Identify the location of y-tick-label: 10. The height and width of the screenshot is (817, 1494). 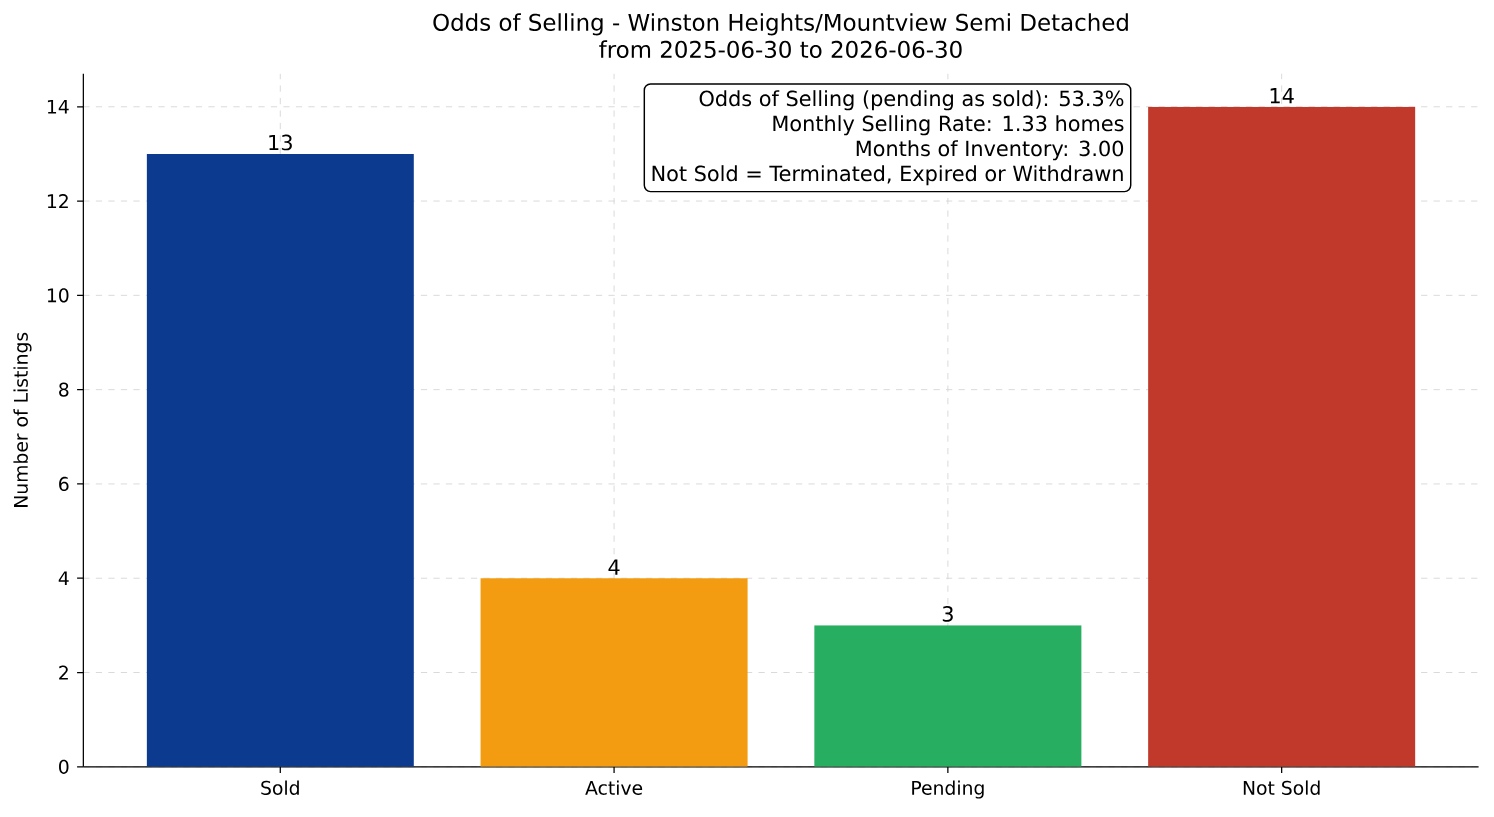
(58, 295).